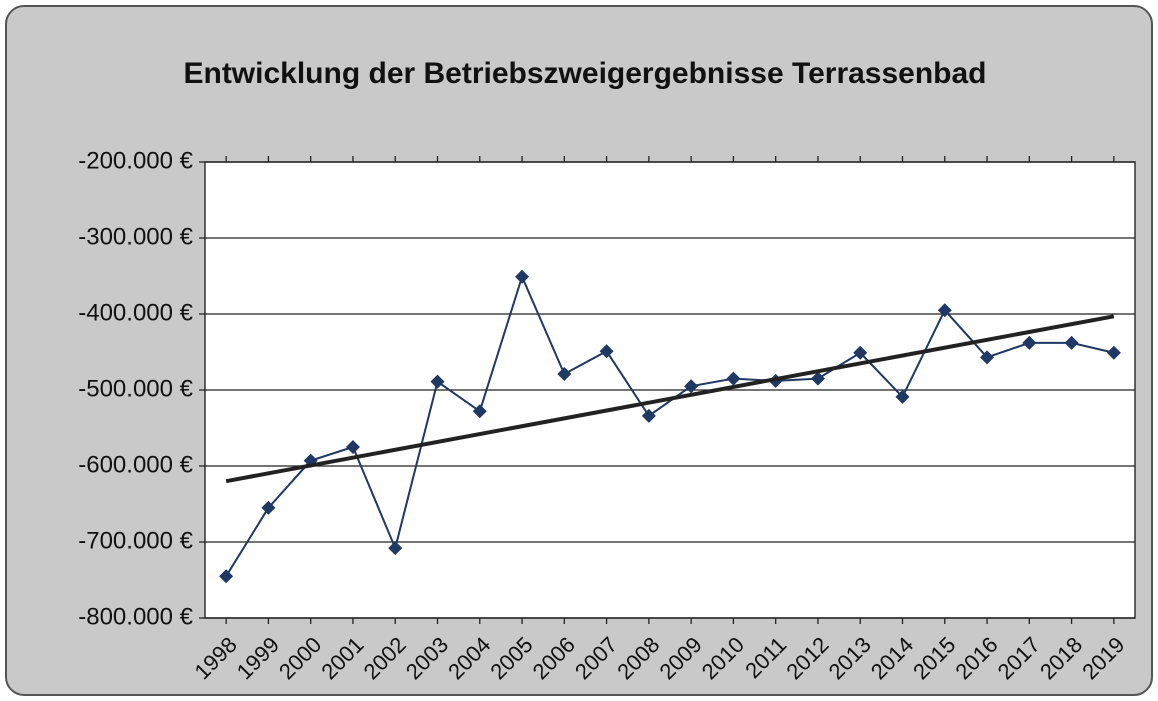 Image resolution: width=1158 pixels, height=701 pixels. I want to click on y-tick-label: -600.000 €, so click(135, 464).